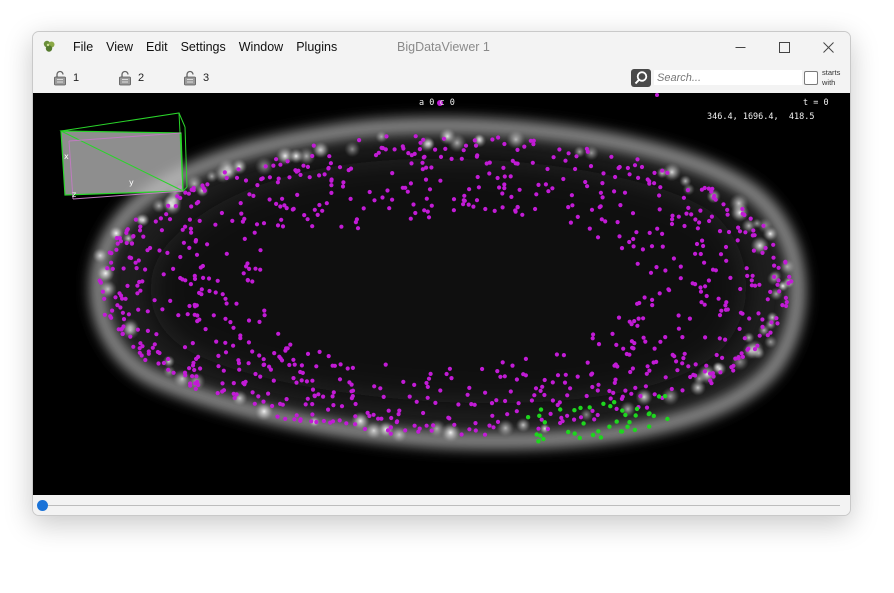 The image size is (894, 593). What do you see at coordinates (261, 47) in the screenshot?
I see `menu-window: Window` at bounding box center [261, 47].